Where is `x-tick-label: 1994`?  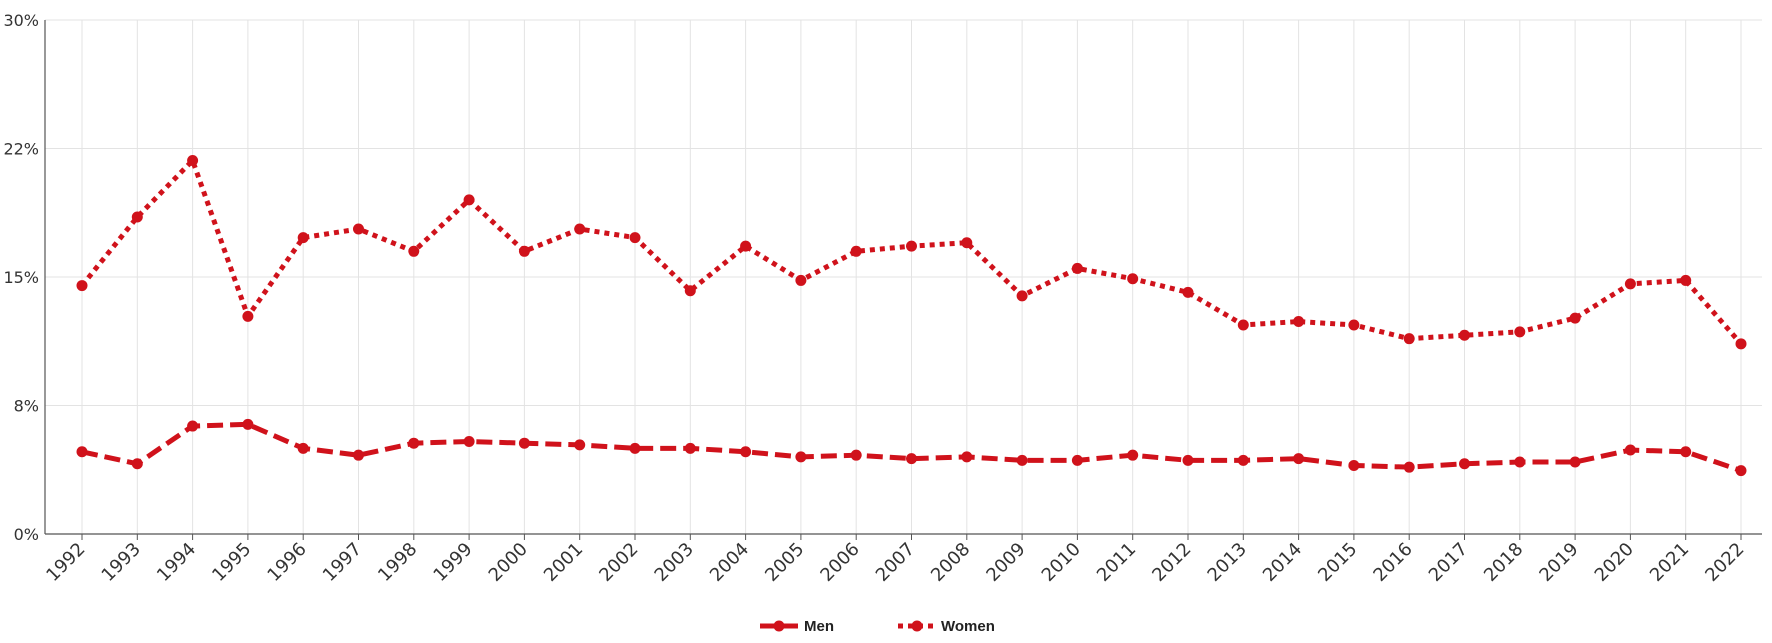
x-tick-label: 1994 is located at coordinates (176, 562).